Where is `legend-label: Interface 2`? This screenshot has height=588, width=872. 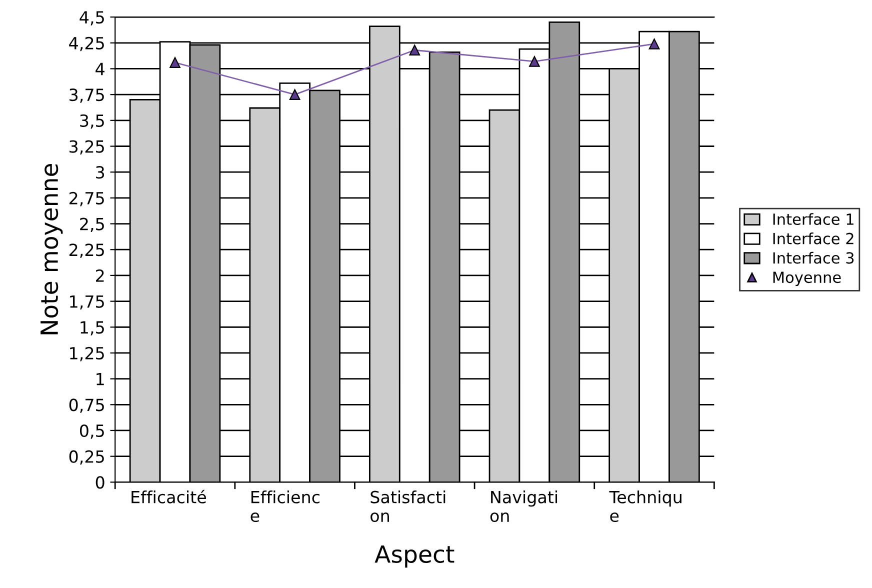
legend-label: Interface 2 is located at coordinates (813, 238).